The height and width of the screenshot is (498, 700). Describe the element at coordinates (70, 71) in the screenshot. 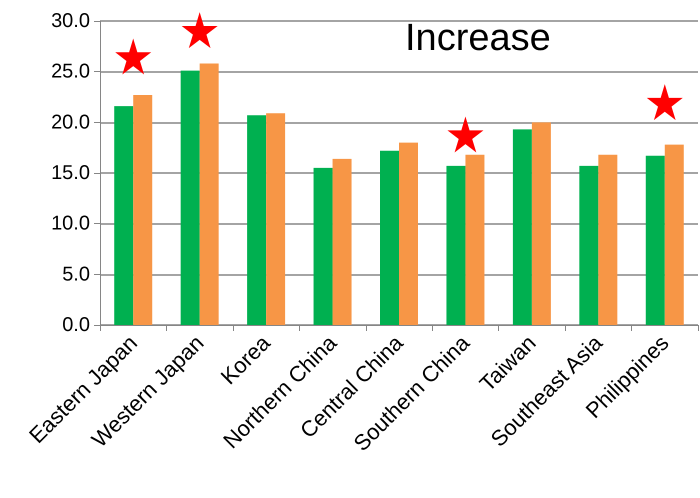

I see `y-tick-label: 25.0` at that location.